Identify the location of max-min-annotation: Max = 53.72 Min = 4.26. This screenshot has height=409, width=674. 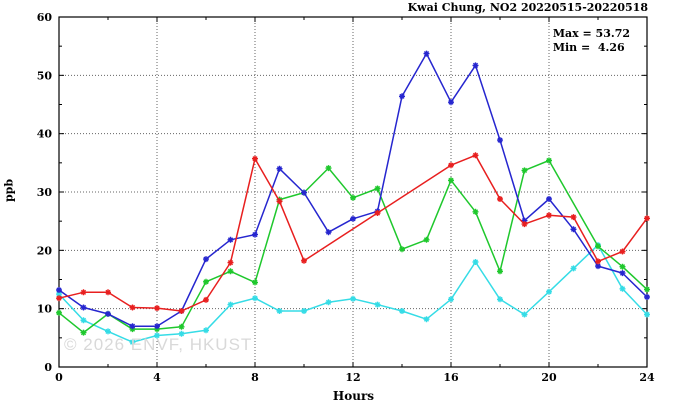
(591, 41).